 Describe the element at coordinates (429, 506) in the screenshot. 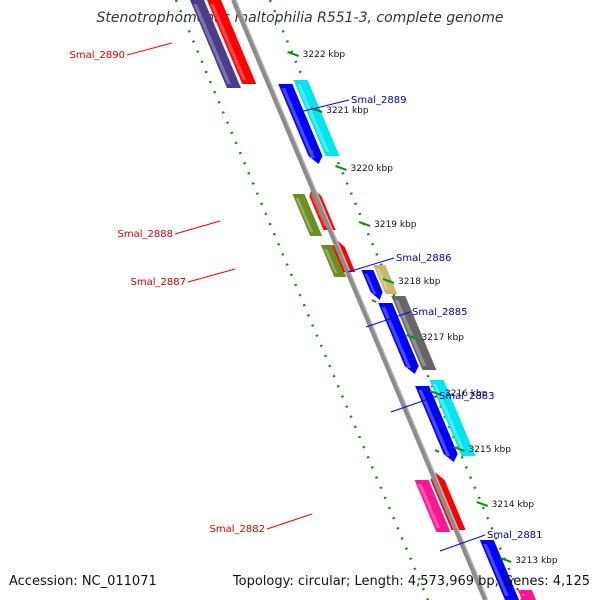

I see `gene-block-smal-2882-highlight` at that location.